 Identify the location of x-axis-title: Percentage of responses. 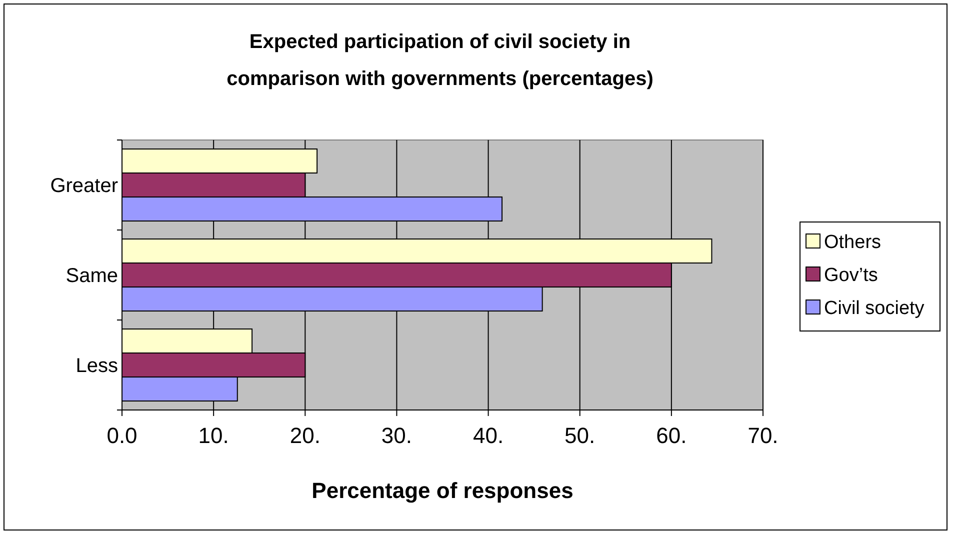
(443, 490).